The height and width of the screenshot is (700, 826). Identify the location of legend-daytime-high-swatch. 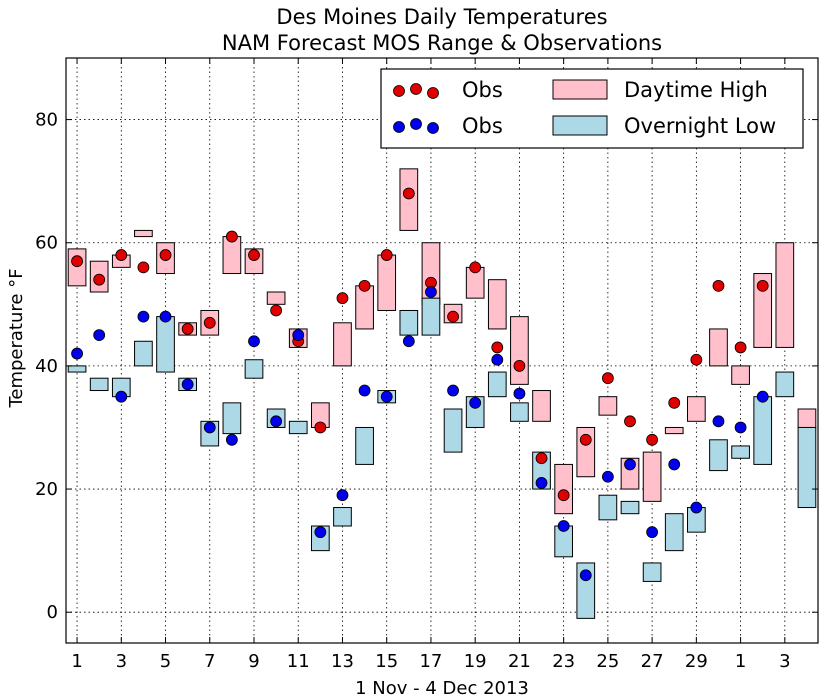
(580, 89).